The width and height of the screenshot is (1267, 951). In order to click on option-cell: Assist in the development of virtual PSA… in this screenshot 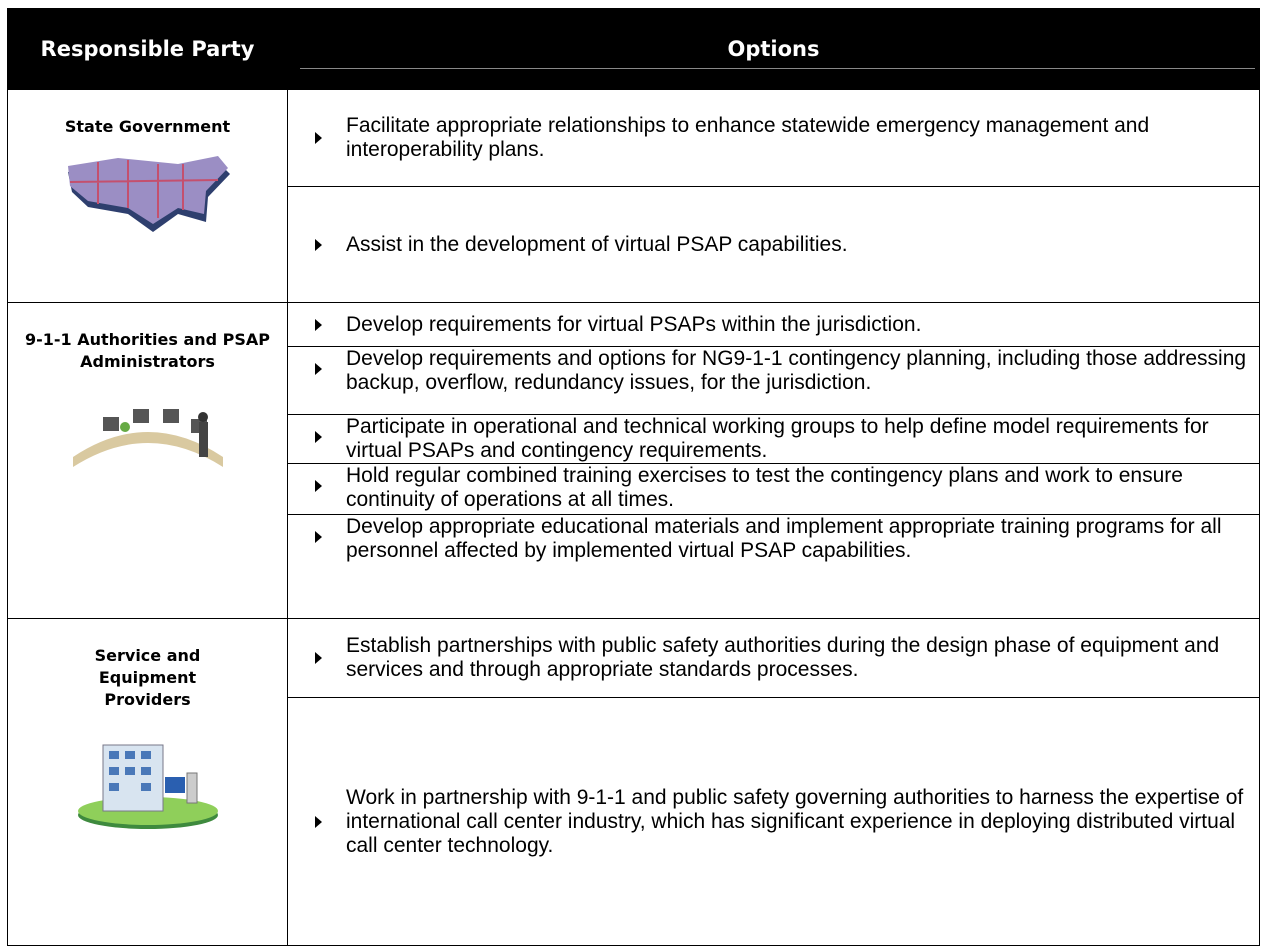, I will do `click(773, 244)`.